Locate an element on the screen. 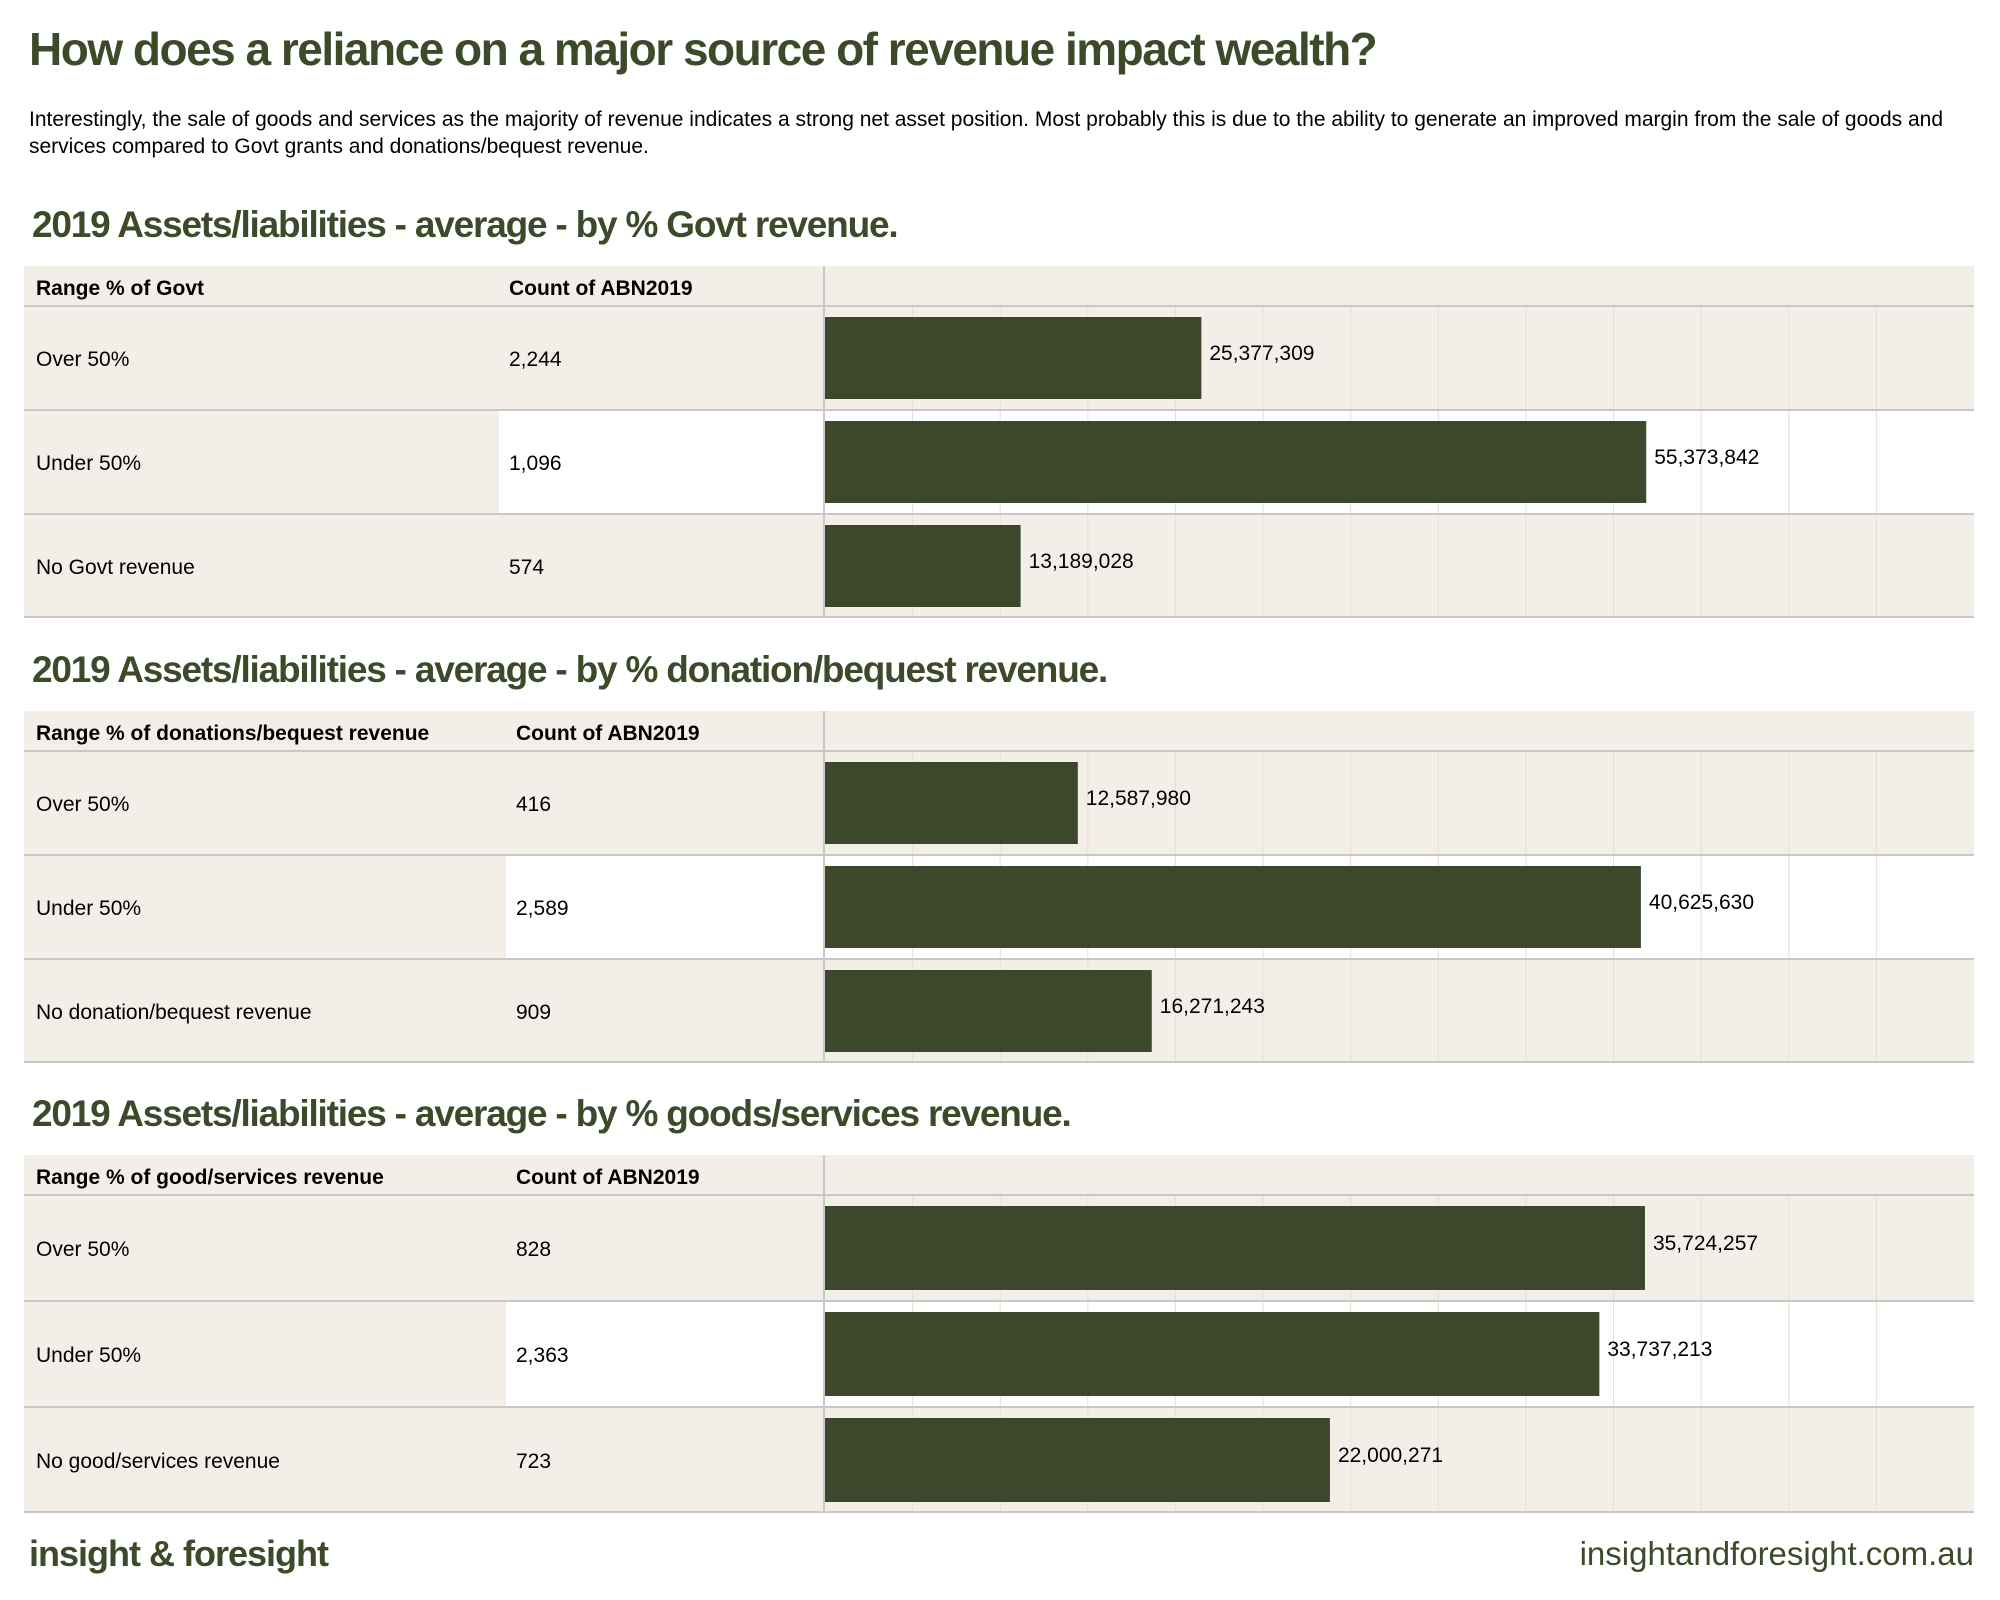  count-label: 574 is located at coordinates (526, 567).